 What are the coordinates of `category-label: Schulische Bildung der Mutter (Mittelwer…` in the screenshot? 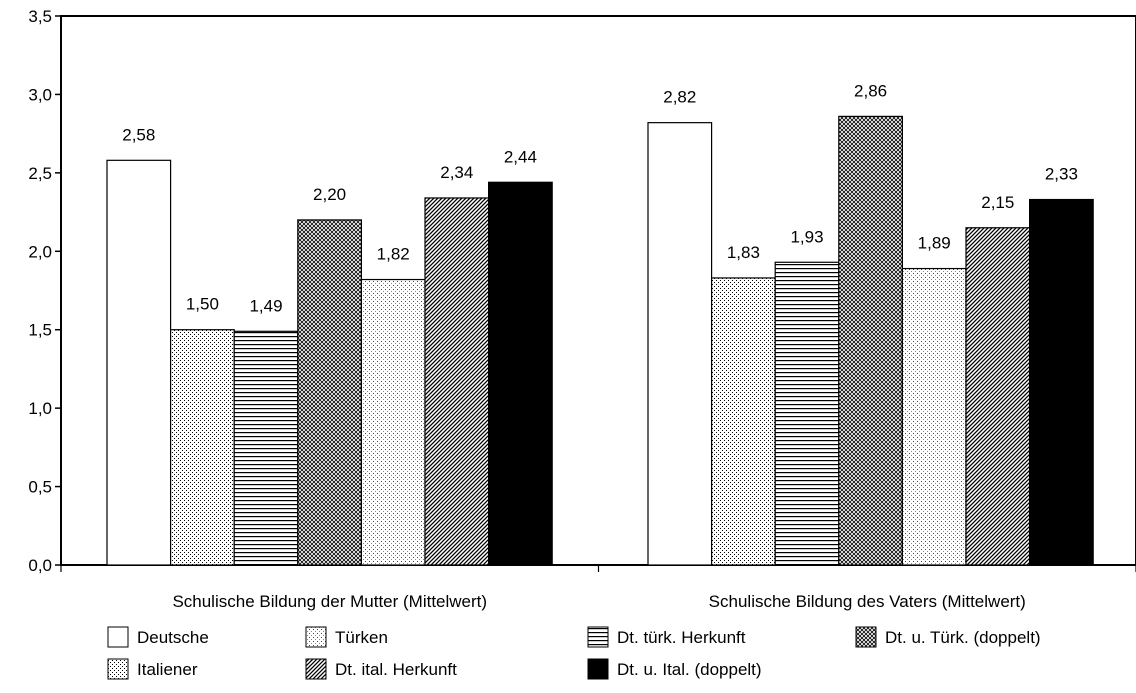 It's located at (329, 601).